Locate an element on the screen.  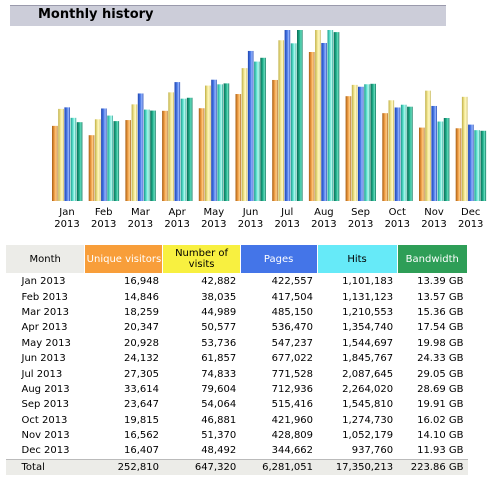
section-header: Monthly history is located at coordinates (228, 15).